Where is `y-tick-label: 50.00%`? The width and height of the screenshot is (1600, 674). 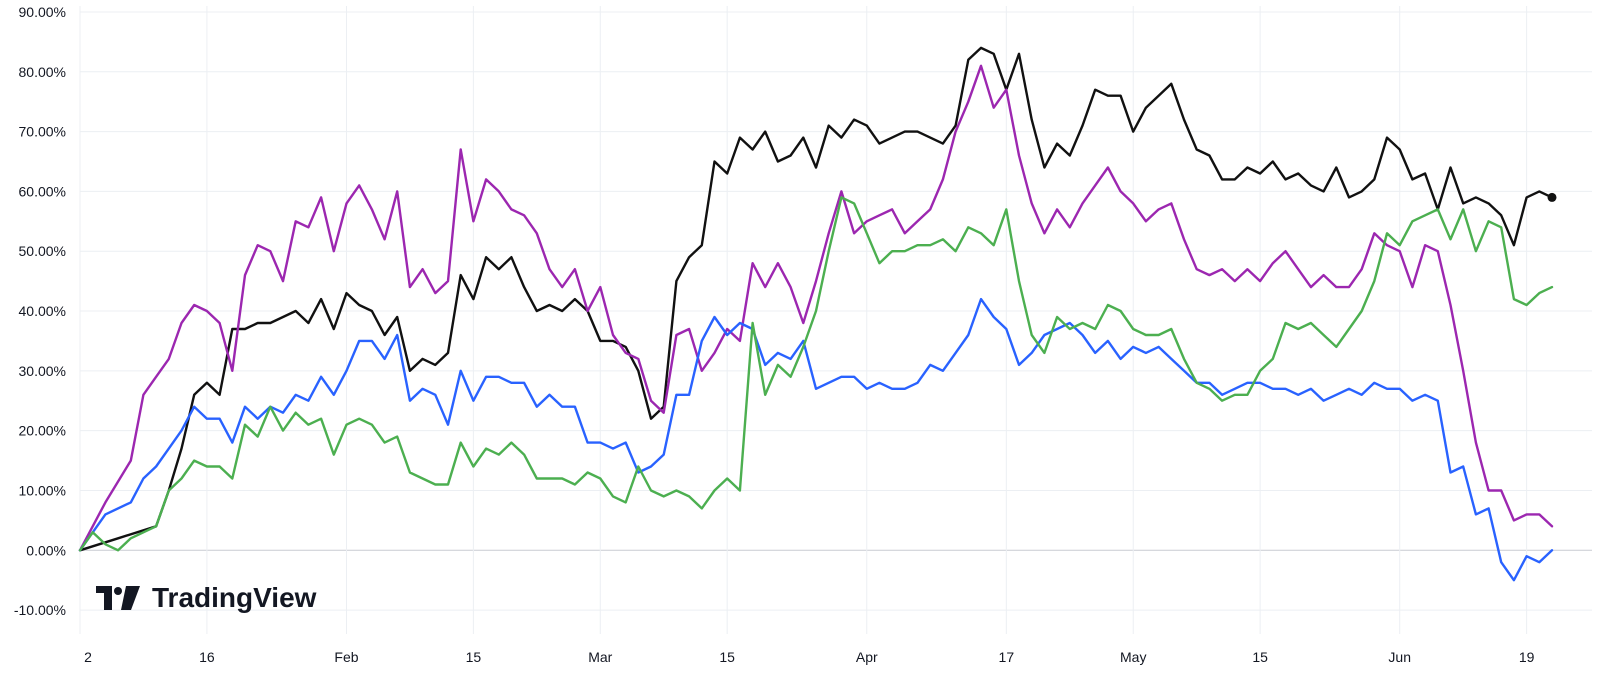
y-tick-label: 50.00% is located at coordinates (42, 251).